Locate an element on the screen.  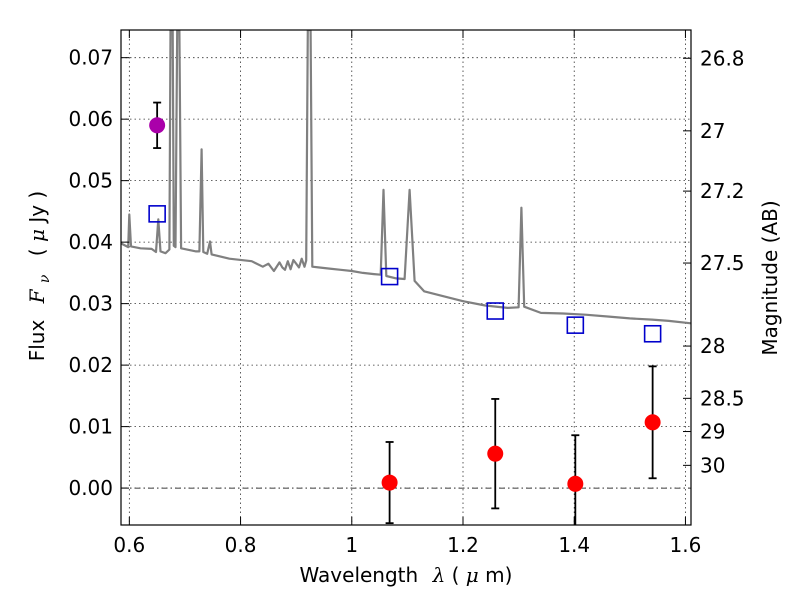
x-axis-label-unit-open: ( is located at coordinates (456, 575).